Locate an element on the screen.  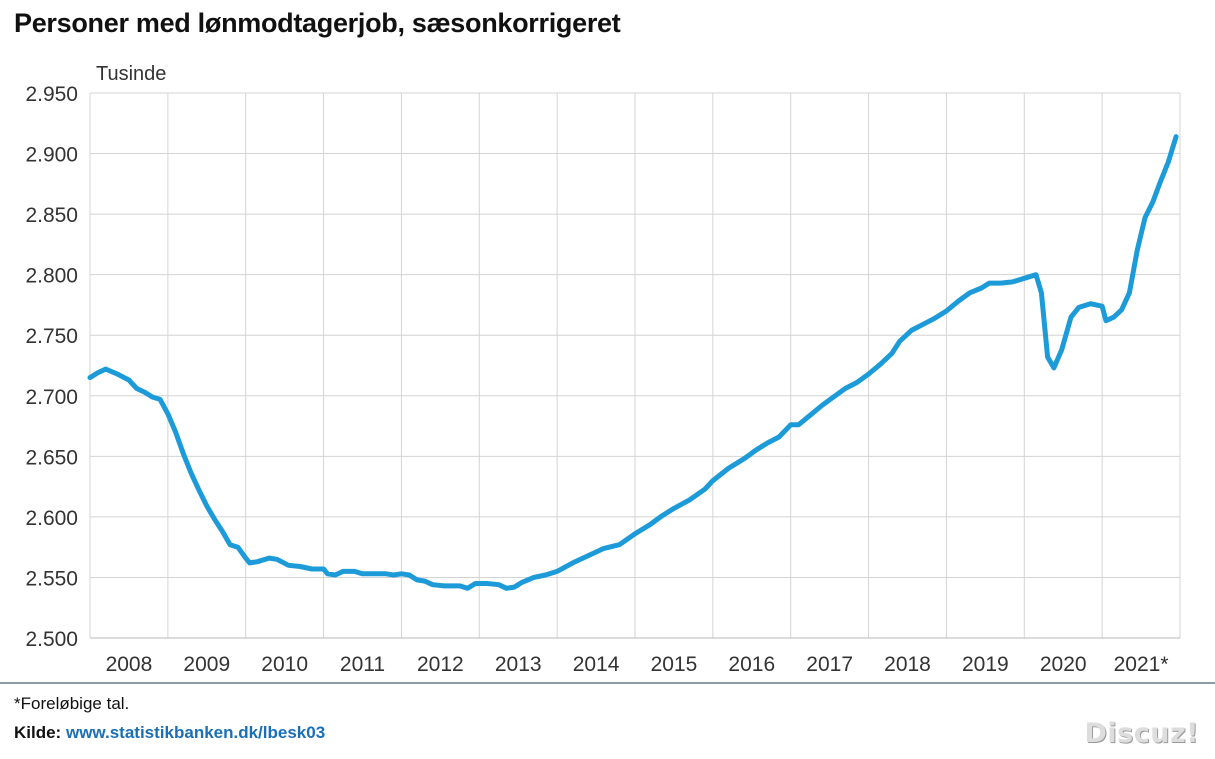
source-link: www.statistikbanken.dk/lbesk03 is located at coordinates (195, 732).